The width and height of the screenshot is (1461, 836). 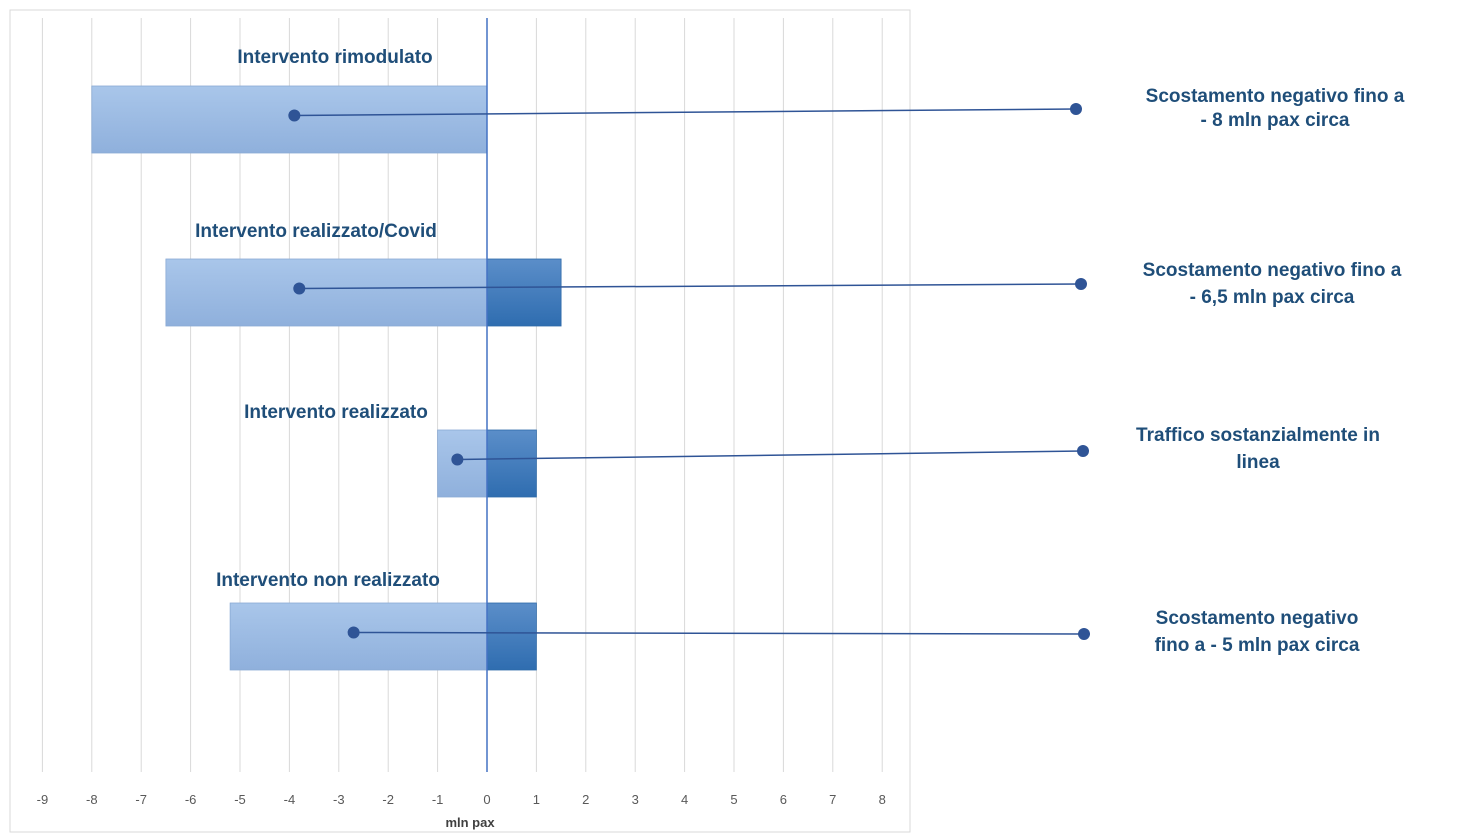 I want to click on x-tick-label: 0, so click(x=486, y=799).